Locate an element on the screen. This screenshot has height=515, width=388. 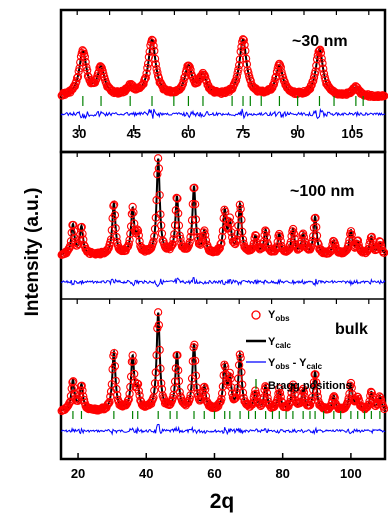
annotation-bulk: bulk is located at coordinates (351, 329).